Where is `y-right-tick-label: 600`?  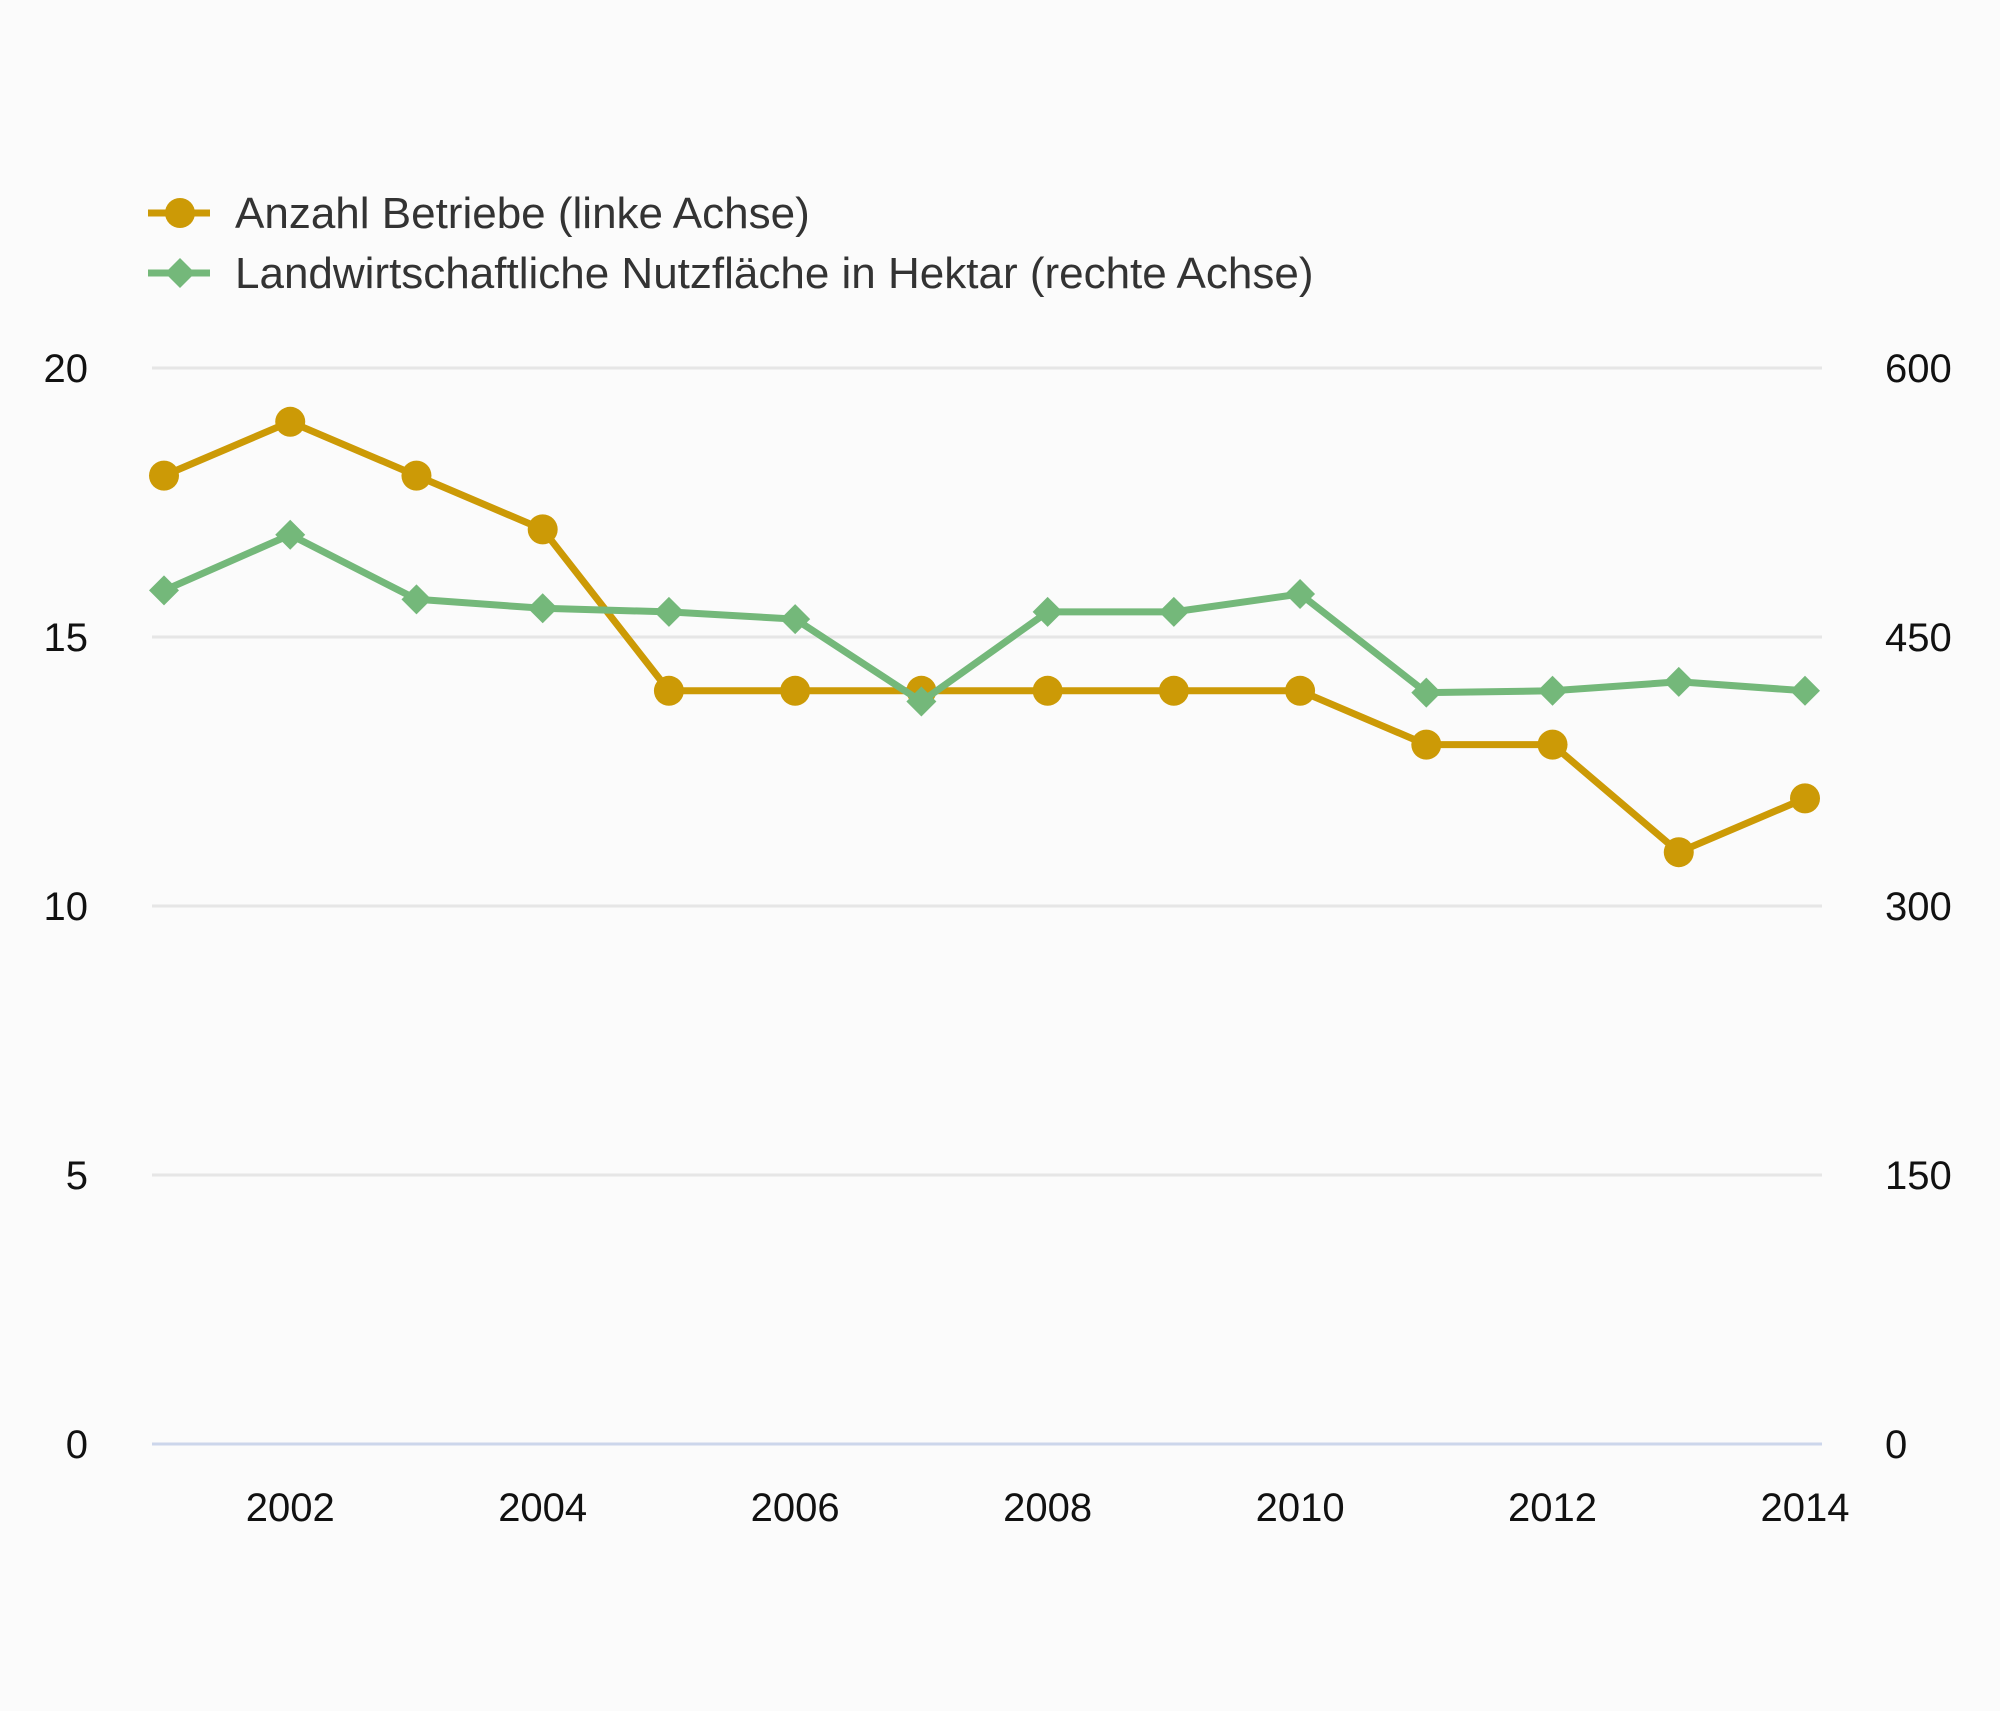
y-right-tick-label: 600 is located at coordinates (1918, 369).